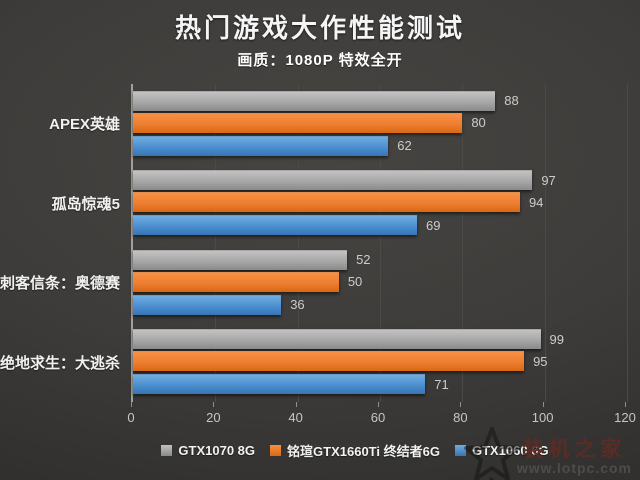 Image resolution: width=640 pixels, height=480 pixels. I want to click on bar-group: 97 94 69, so click(380, 204).